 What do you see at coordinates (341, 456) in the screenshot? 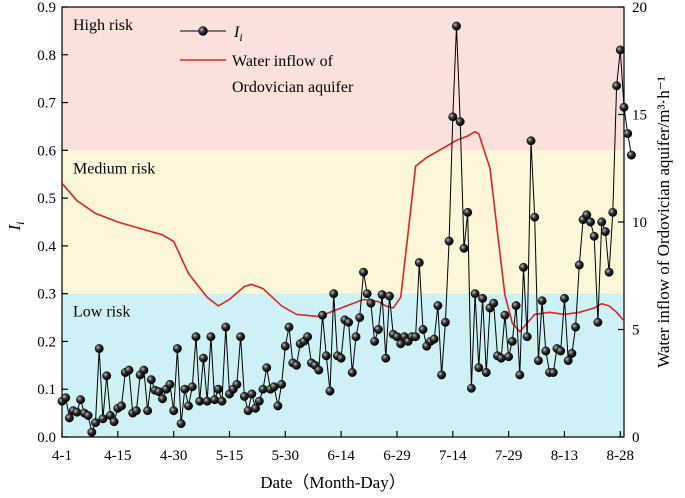
I see `x-tick-label: 6-14` at bounding box center [341, 456].